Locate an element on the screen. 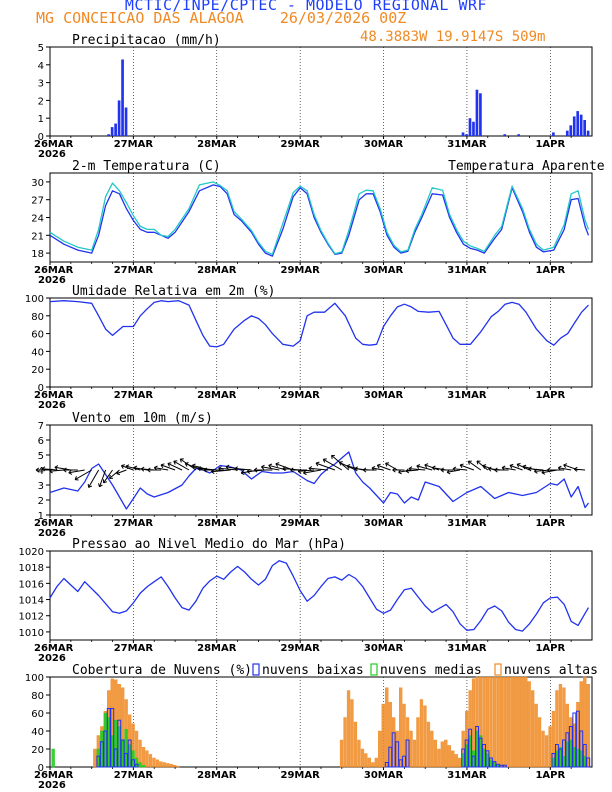  temp-xtick-label: 30MAR is located at coordinates (384, 270).